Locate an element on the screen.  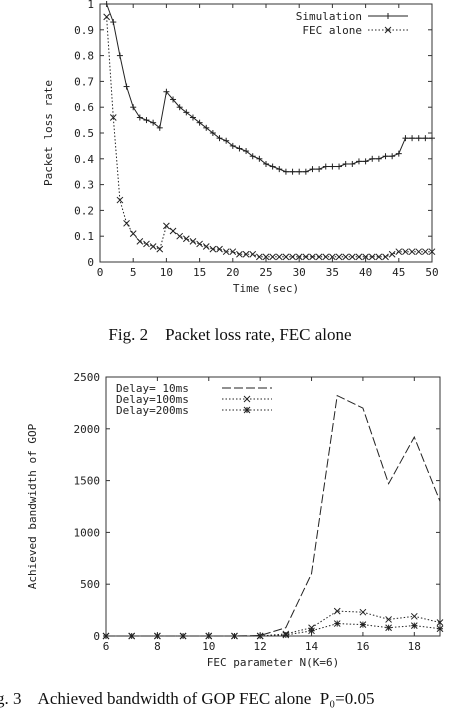
chart2-x-tick-label: 14 is located at coordinates (312, 646).